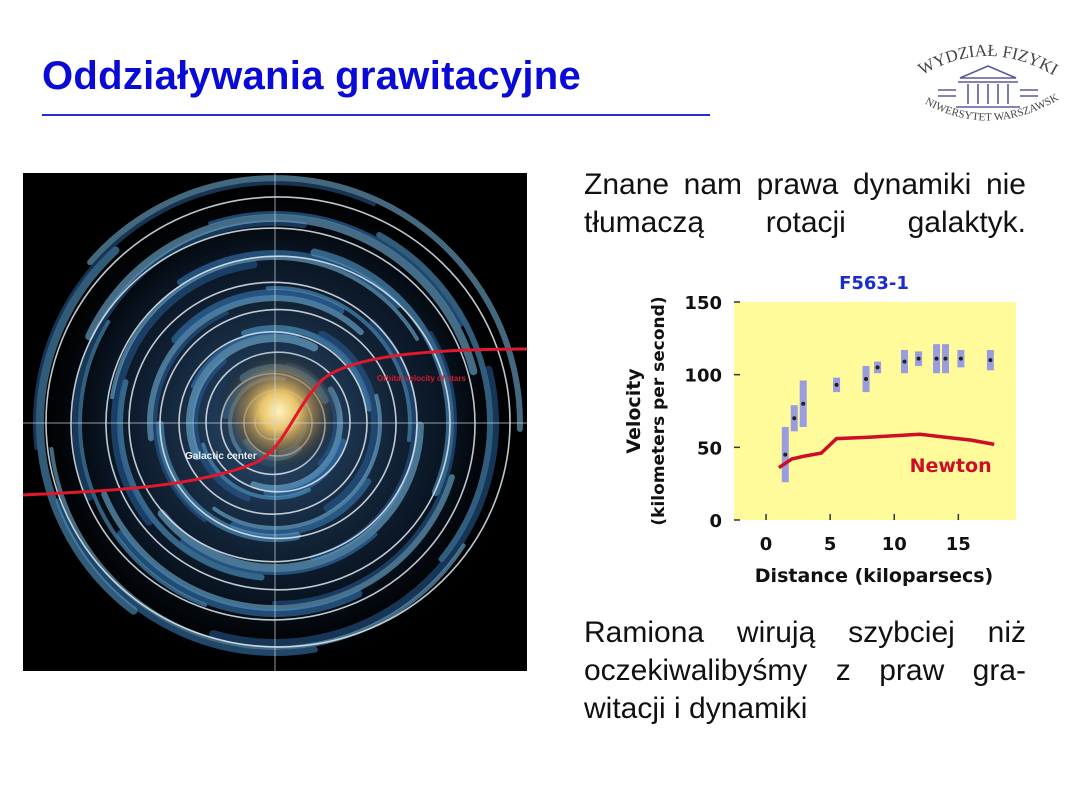  I want to click on faculty-logo: WYDZIAŁ FIZYKI UNIWERSYTET WARSZAWSKI, so click(985, 80).